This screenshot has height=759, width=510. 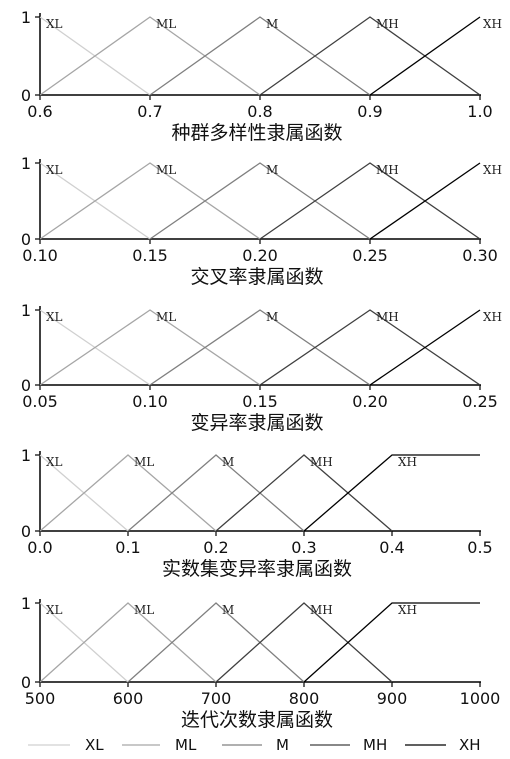 What do you see at coordinates (259, 111) in the screenshot?
I see `x-tick-label: 0.8` at bounding box center [259, 111].